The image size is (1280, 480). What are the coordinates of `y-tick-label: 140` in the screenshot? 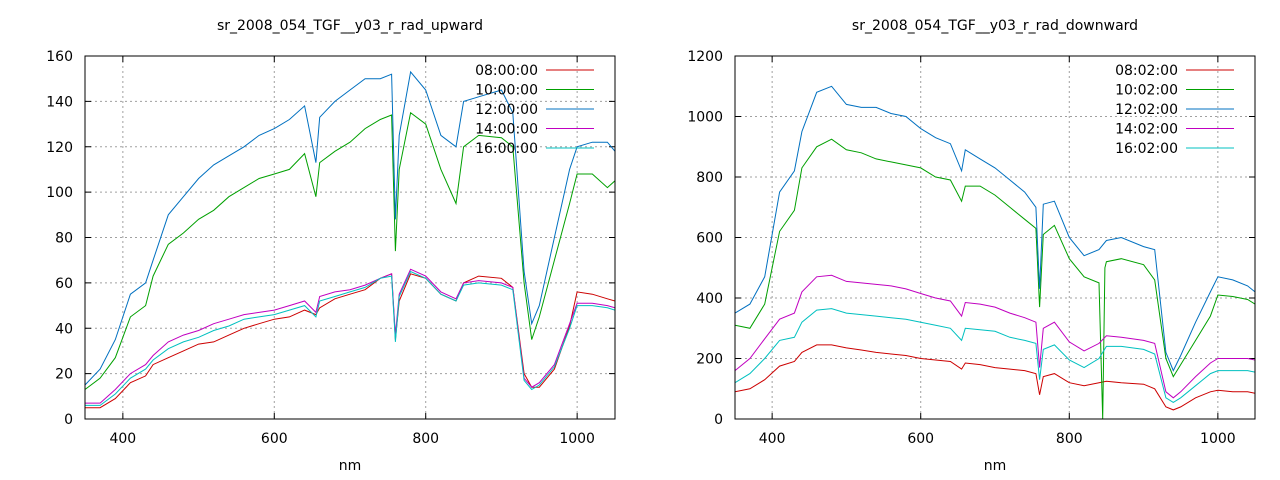 It's located at (59, 102).